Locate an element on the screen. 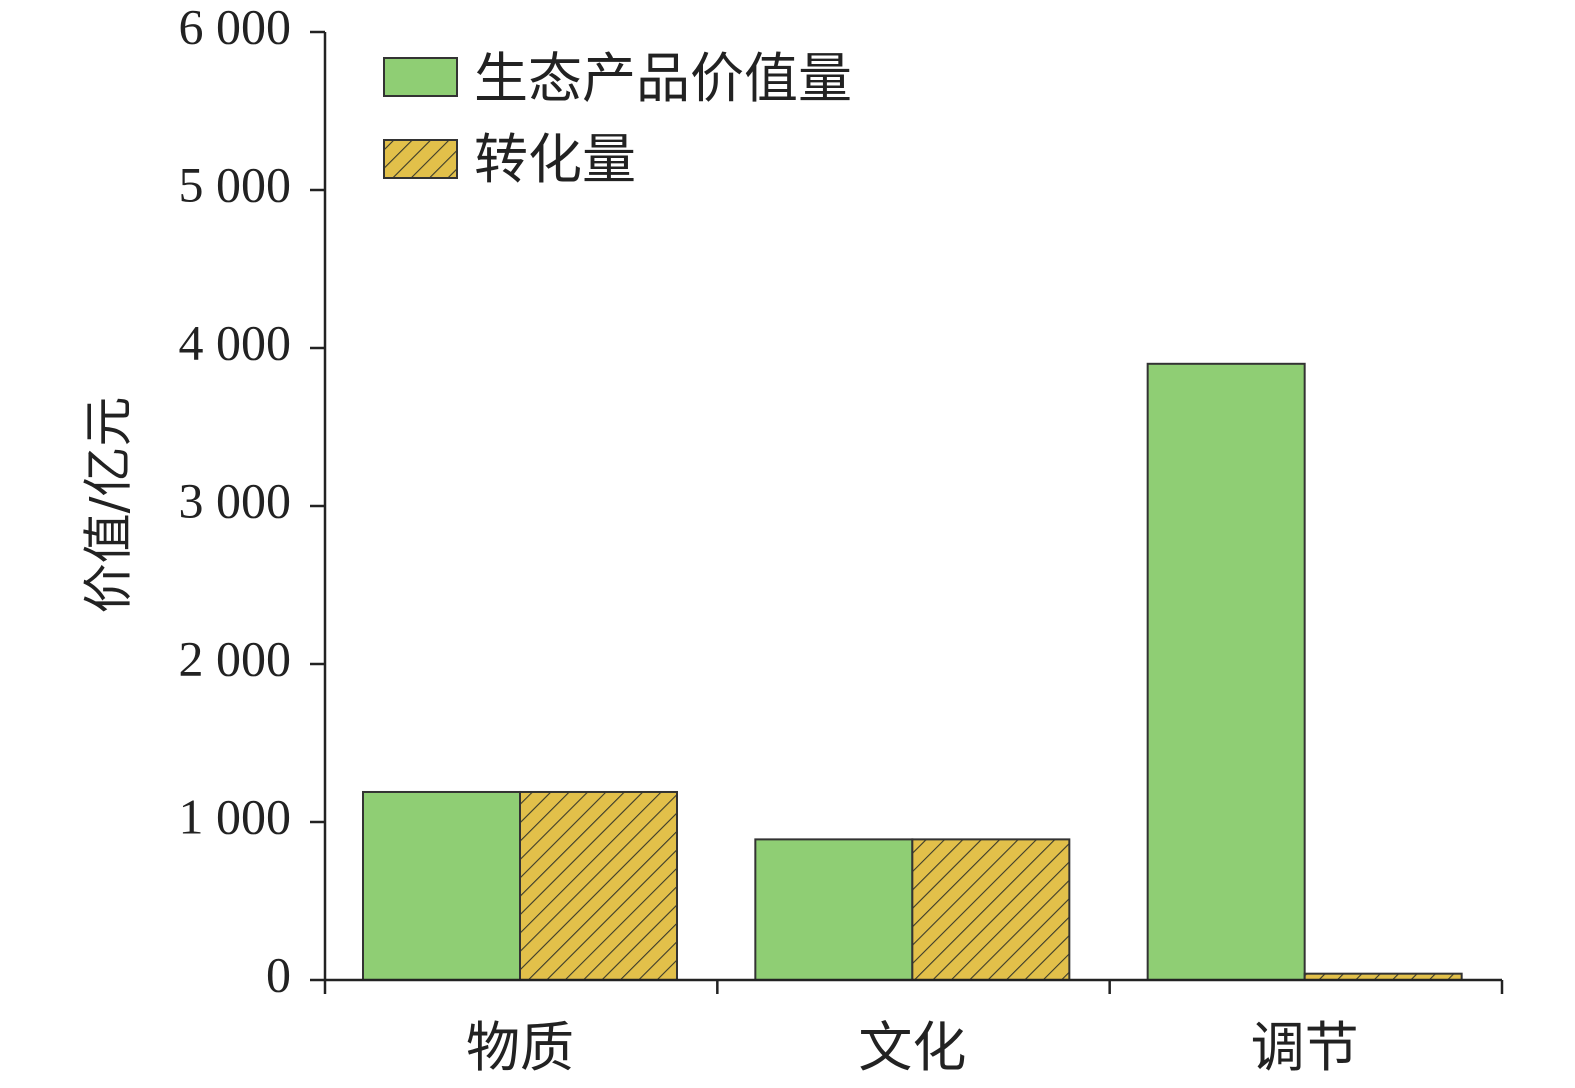  legend-swatch-value is located at coordinates (420, 77).